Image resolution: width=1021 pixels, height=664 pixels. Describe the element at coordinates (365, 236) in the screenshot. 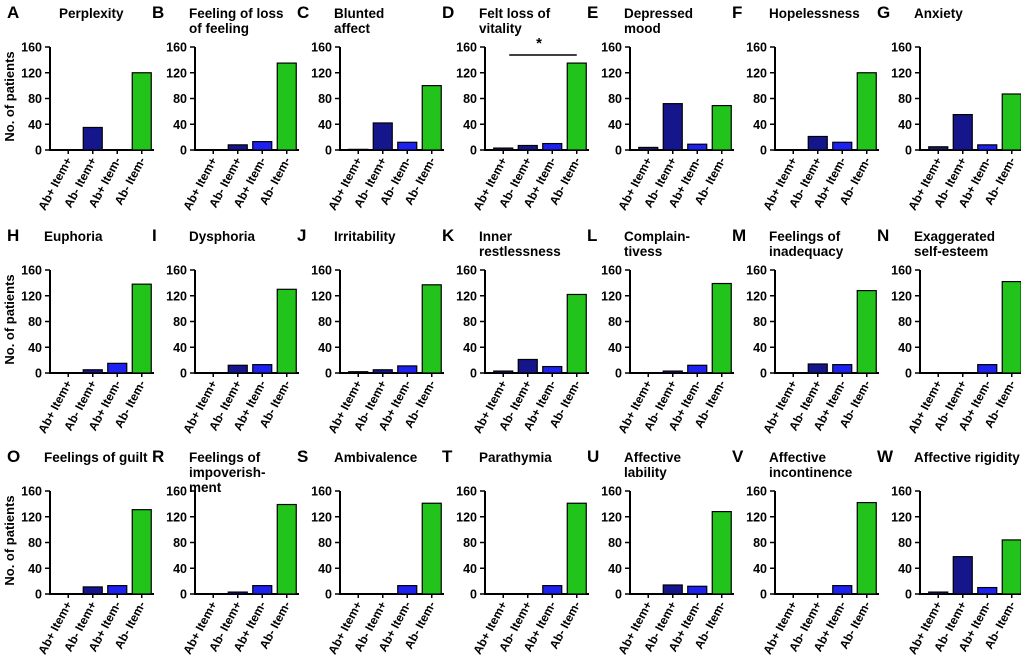

I see `chart-title: Irritability` at that location.